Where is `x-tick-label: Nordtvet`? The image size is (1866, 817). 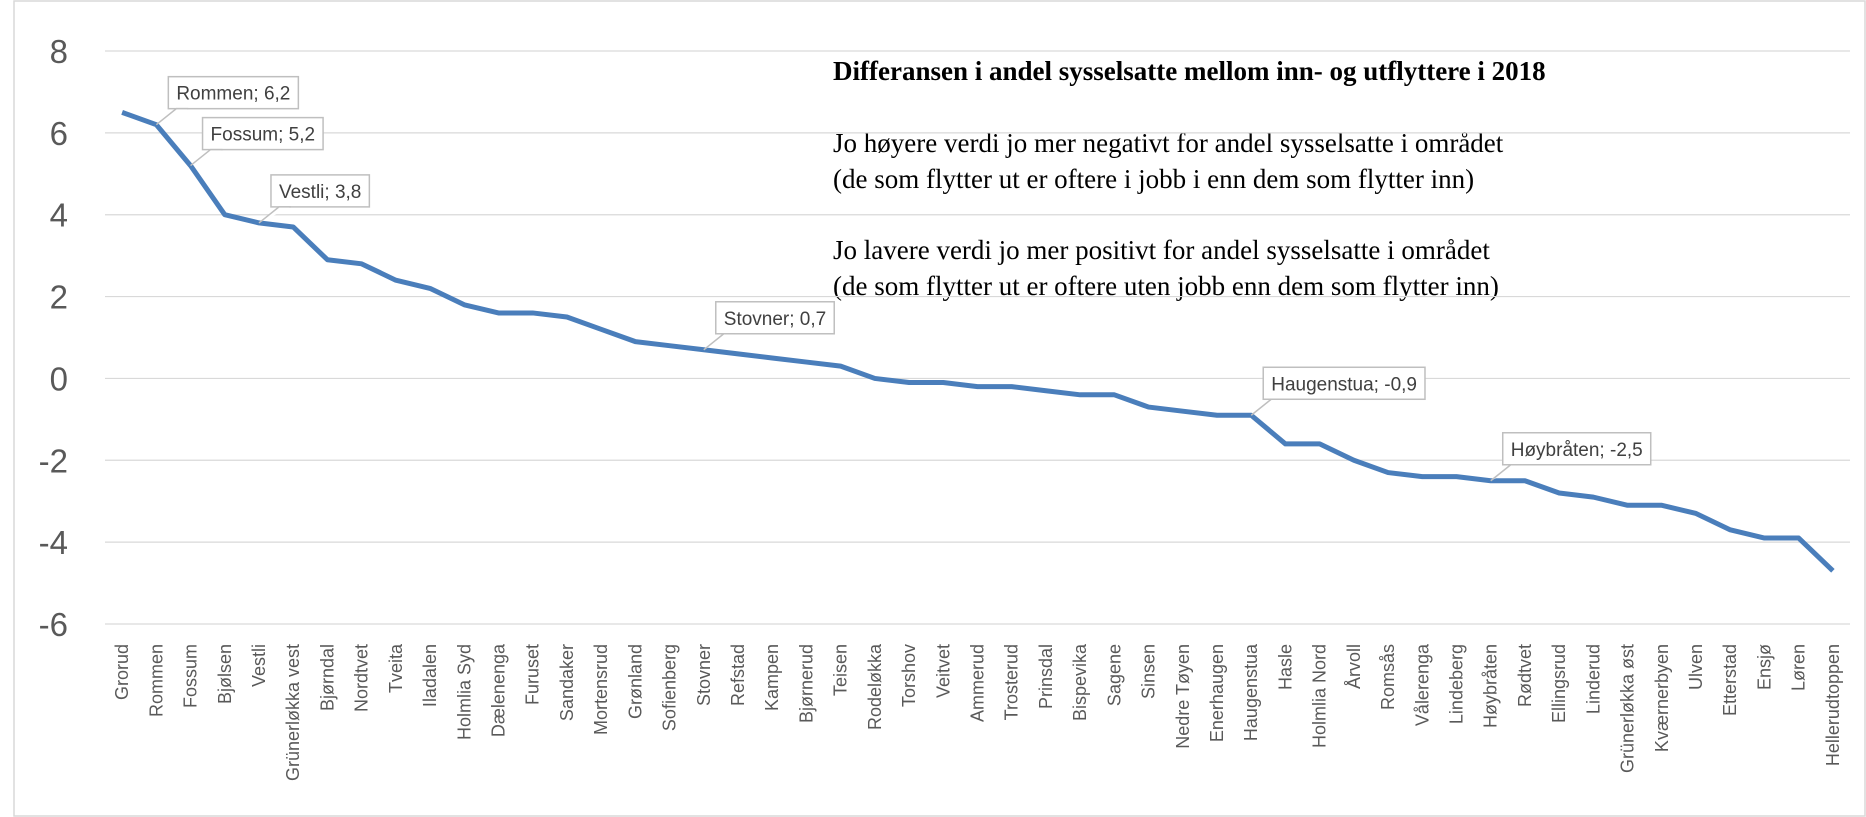
x-tick-label: Nordtvet is located at coordinates (362, 678).